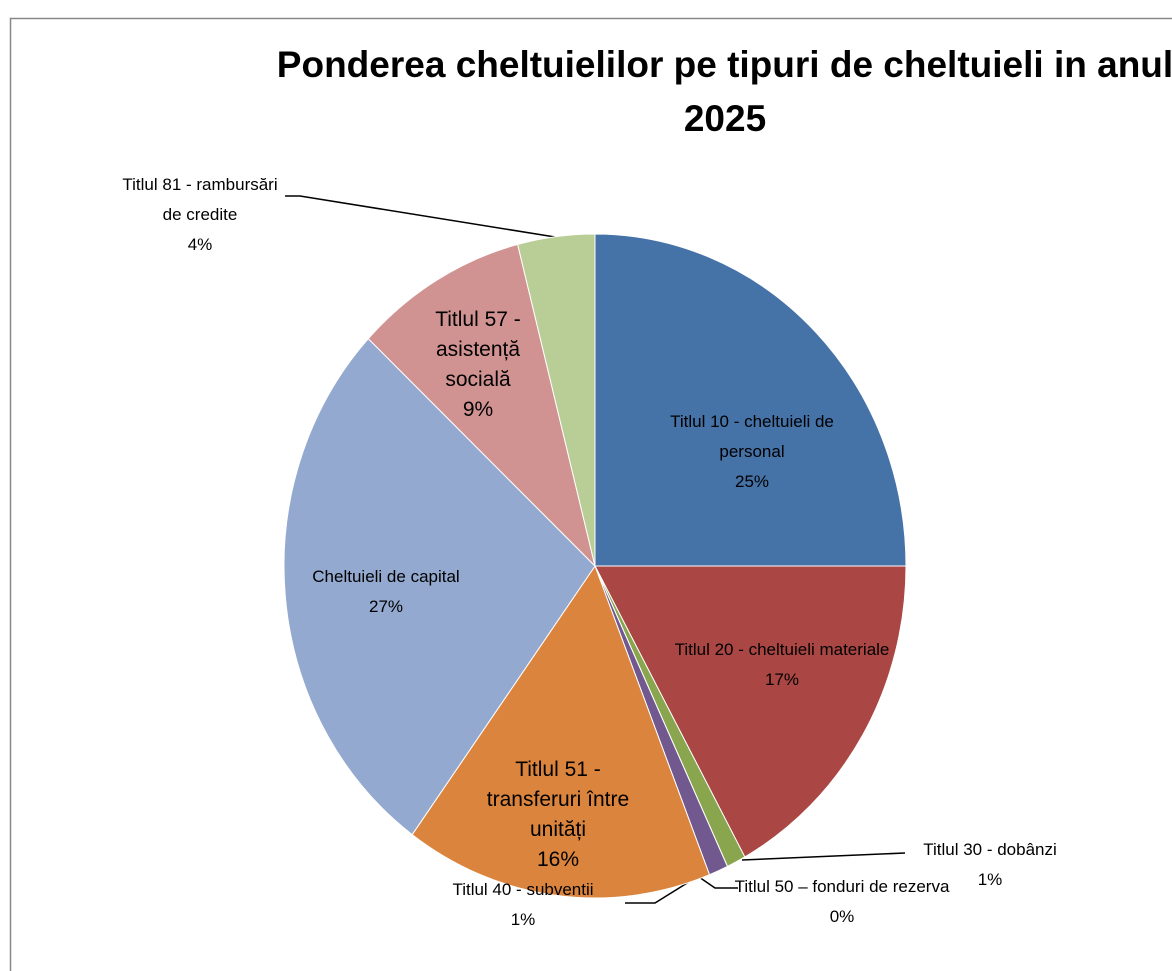 This screenshot has width=1172, height=971. I want to click on slice-name: Titlul 51 - transferuri între unități, so click(558, 799).